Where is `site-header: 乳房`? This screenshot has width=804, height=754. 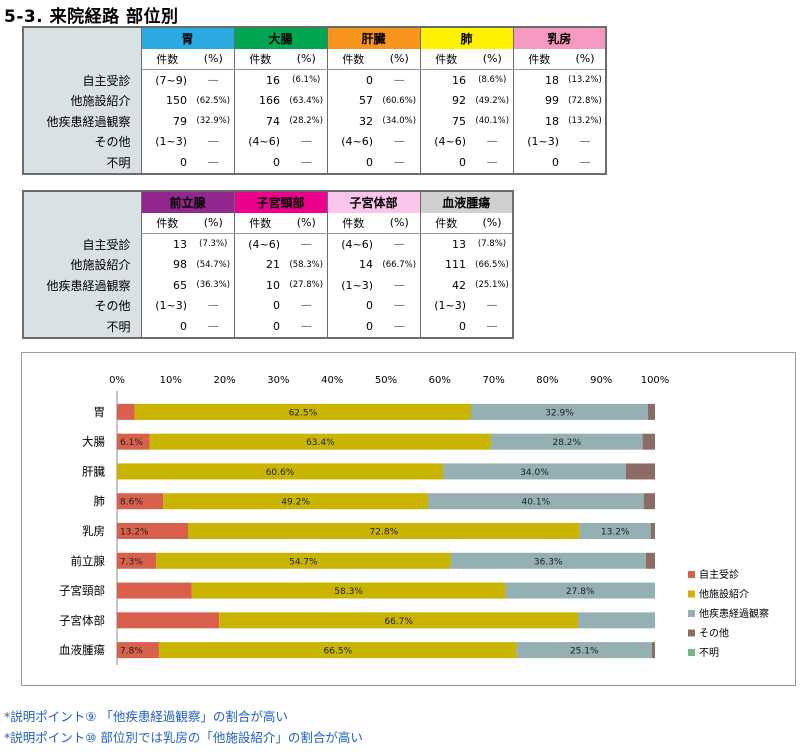
site-header: 乳房 is located at coordinates (559, 38).